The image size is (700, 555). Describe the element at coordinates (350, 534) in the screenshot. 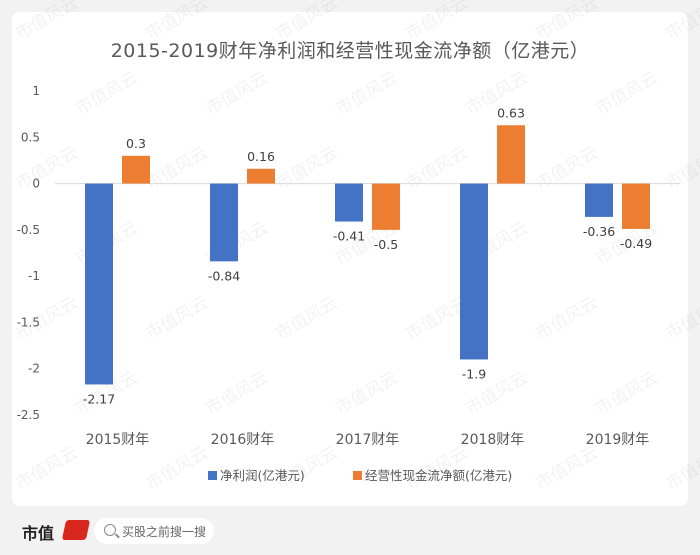

I see `footer-bar: 市值 买股之前搜一搜` at that location.